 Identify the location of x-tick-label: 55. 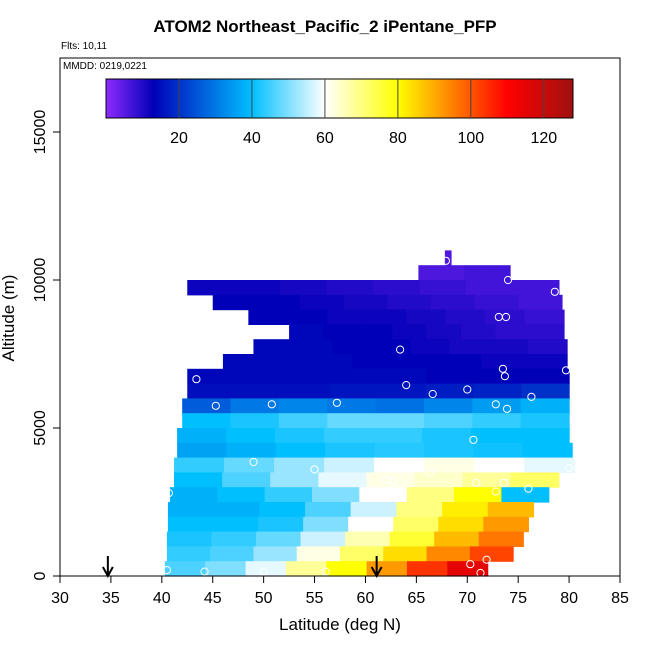
(315, 598).